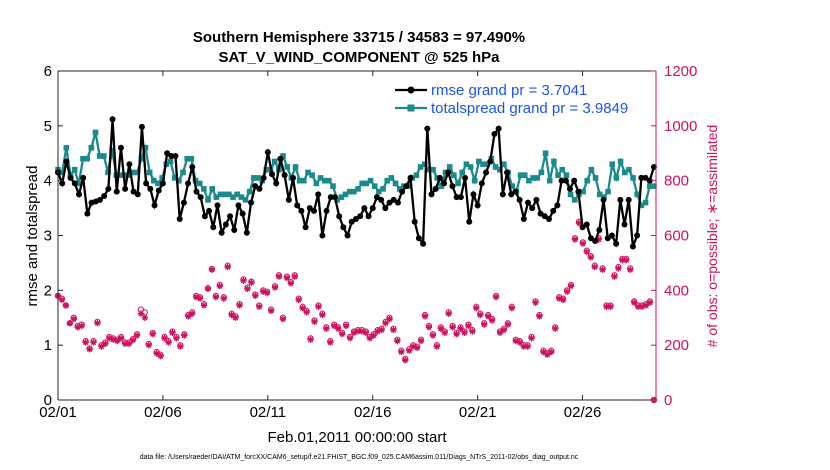 The width and height of the screenshot is (830, 470). I want to click on y-tick-label: 3, so click(48, 236).